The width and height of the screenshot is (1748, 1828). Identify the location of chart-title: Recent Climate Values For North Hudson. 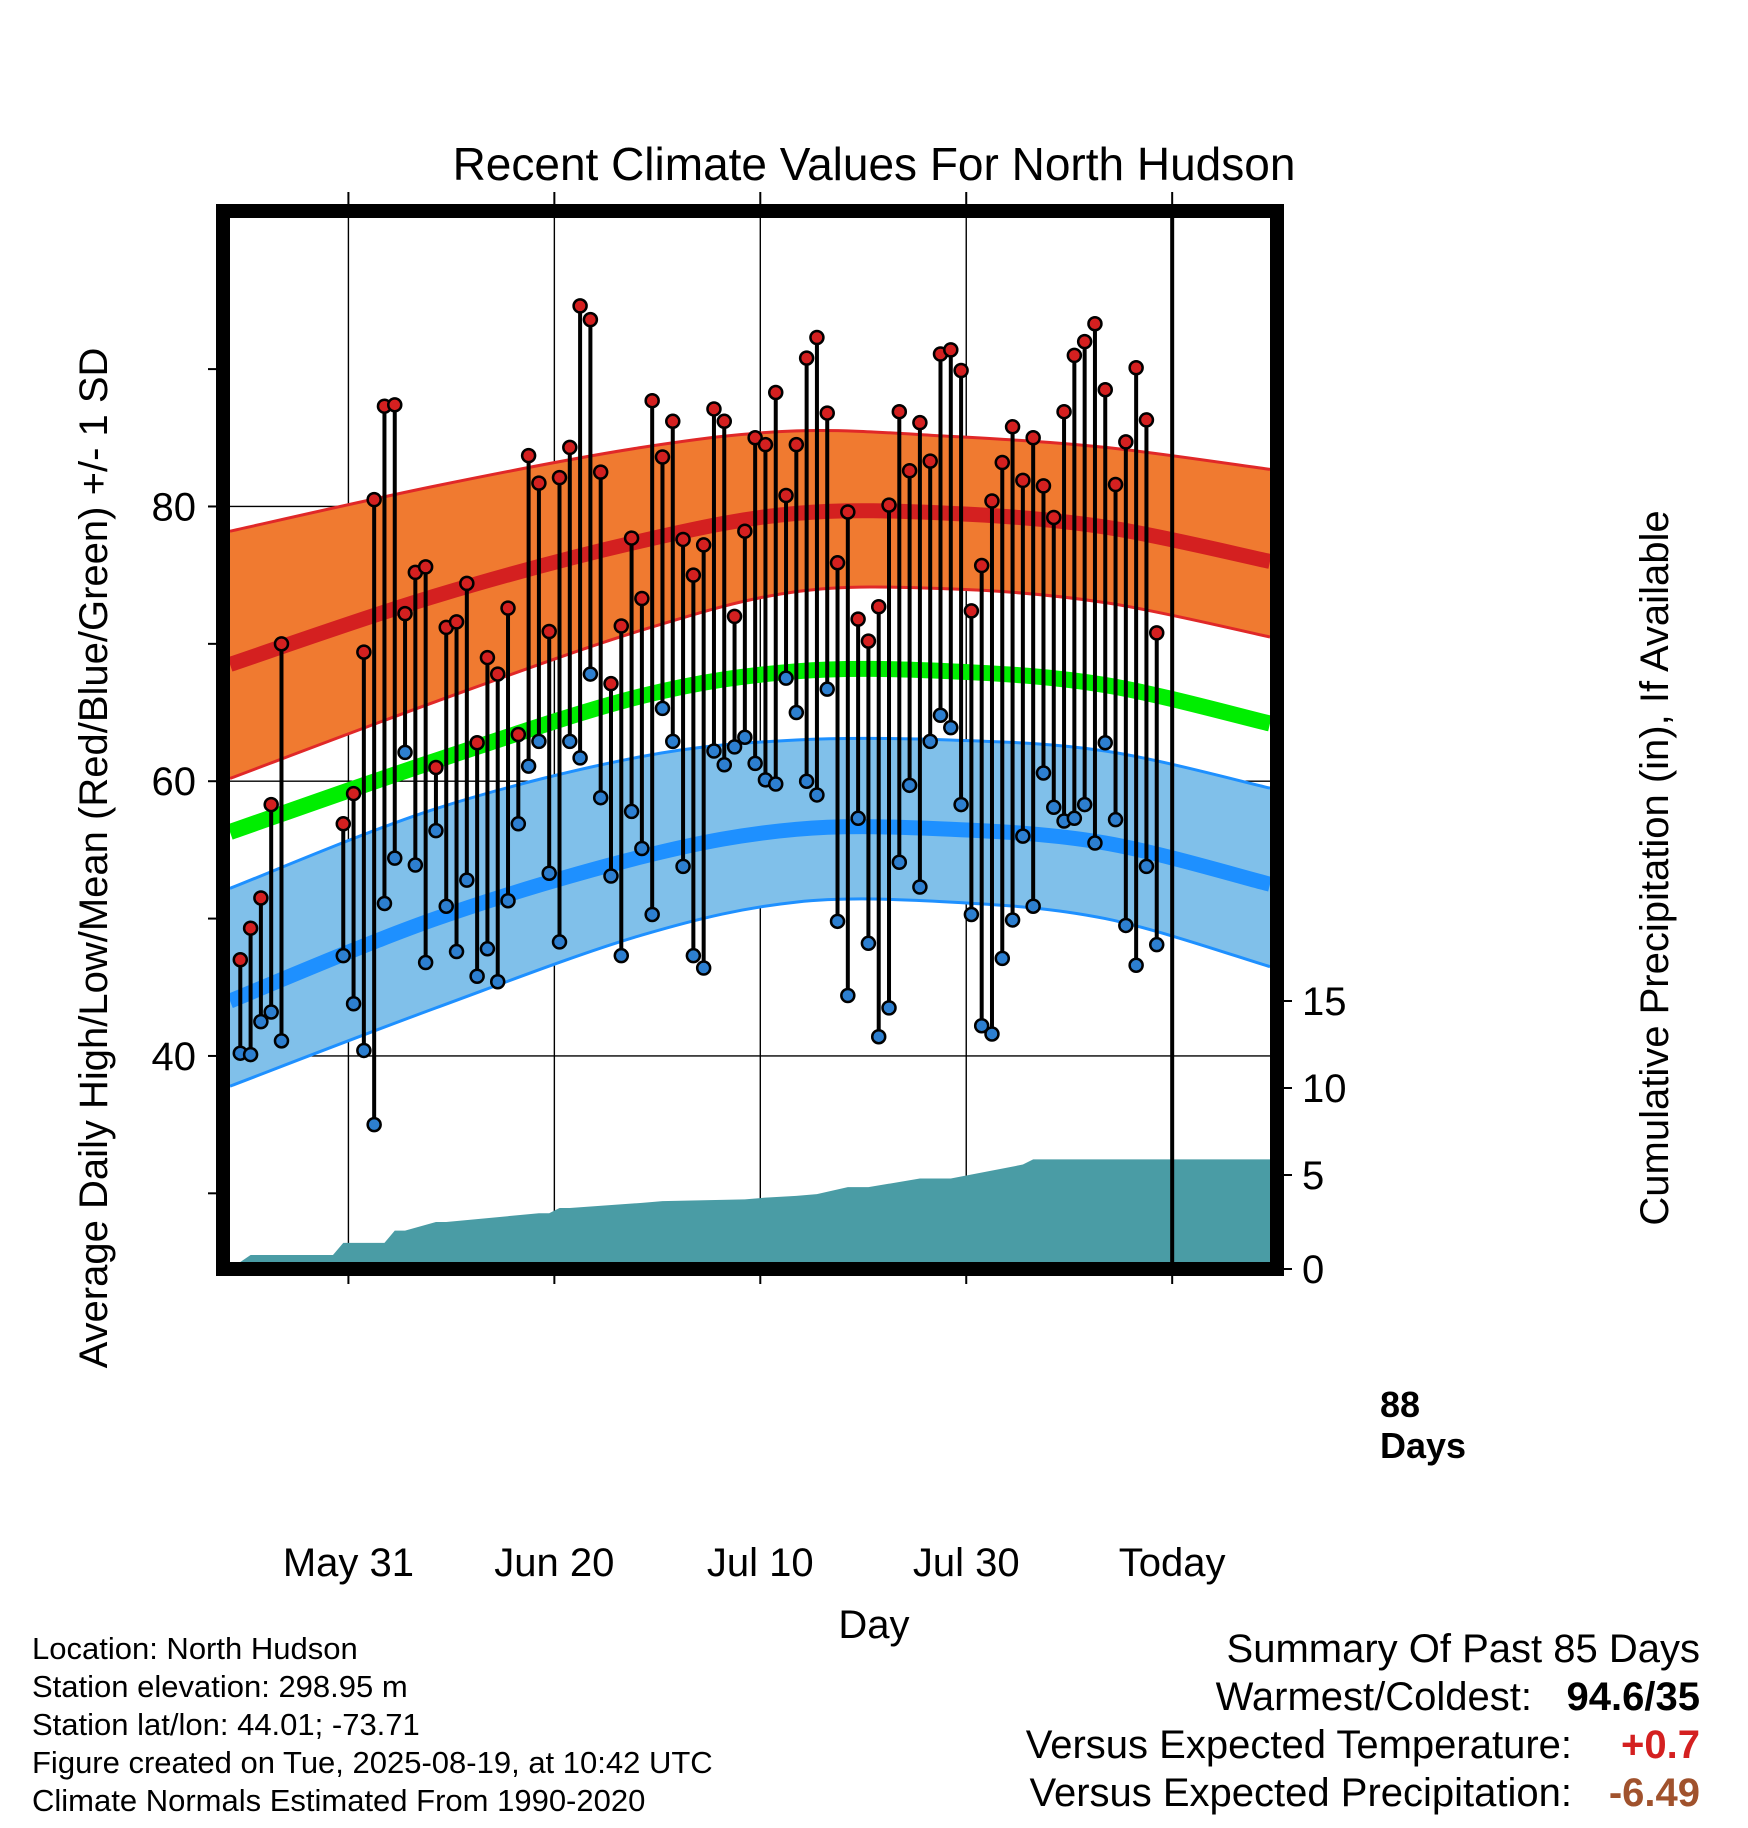
(874, 164).